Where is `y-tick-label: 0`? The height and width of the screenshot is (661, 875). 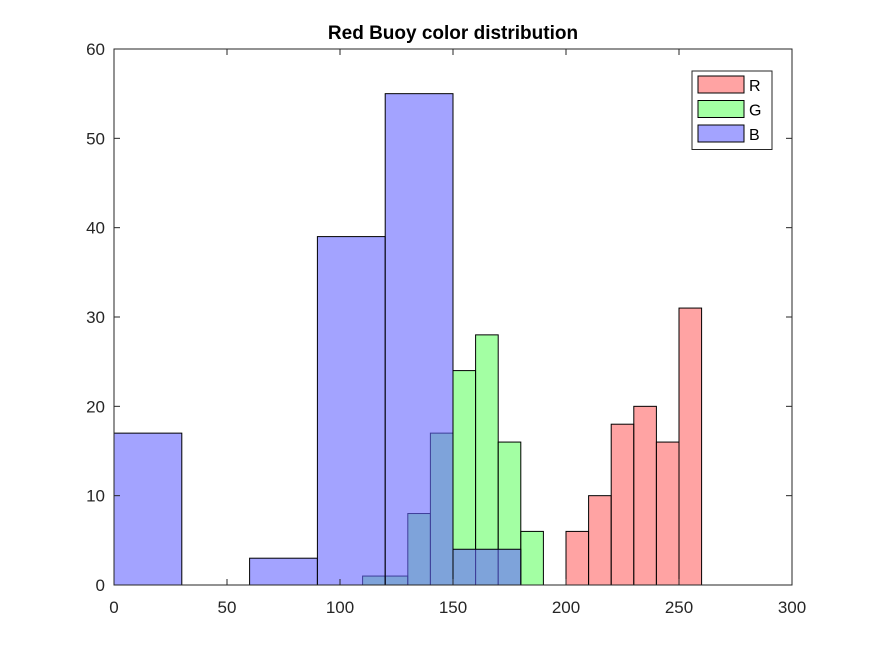
y-tick-label: 0 is located at coordinates (100, 585).